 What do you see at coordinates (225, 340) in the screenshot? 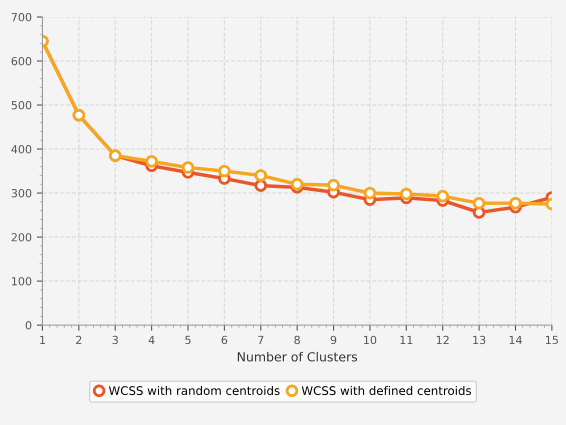
I see `x-tick-label: 6` at bounding box center [225, 340].